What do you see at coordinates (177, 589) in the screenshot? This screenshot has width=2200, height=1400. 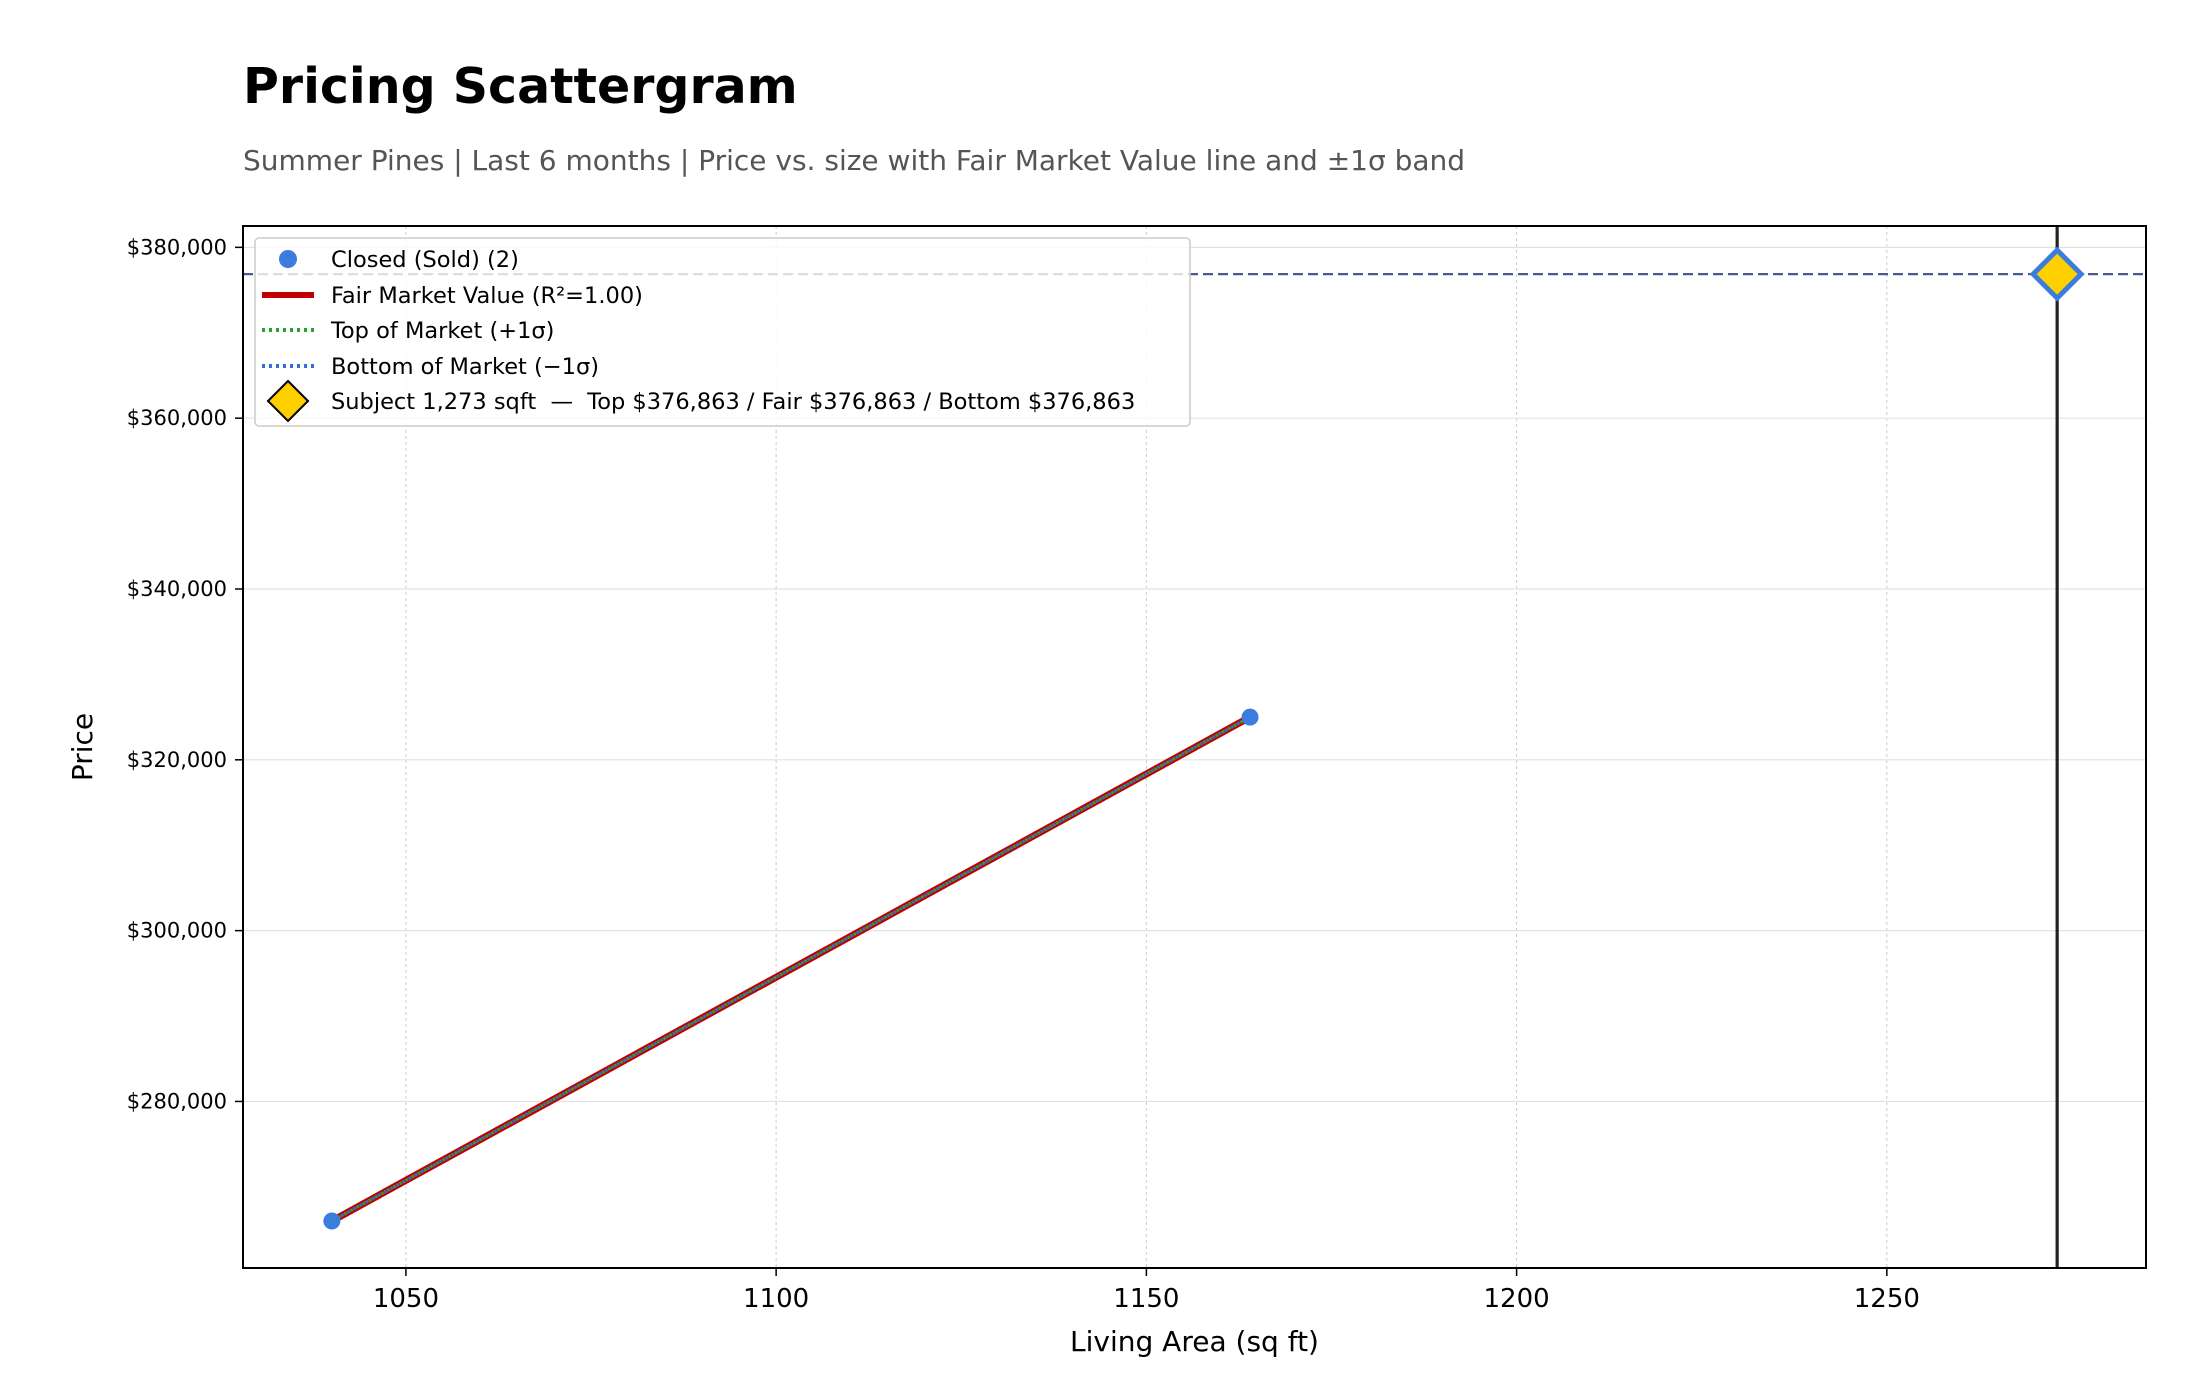 I see `y-tick-label: $340,000` at bounding box center [177, 589].